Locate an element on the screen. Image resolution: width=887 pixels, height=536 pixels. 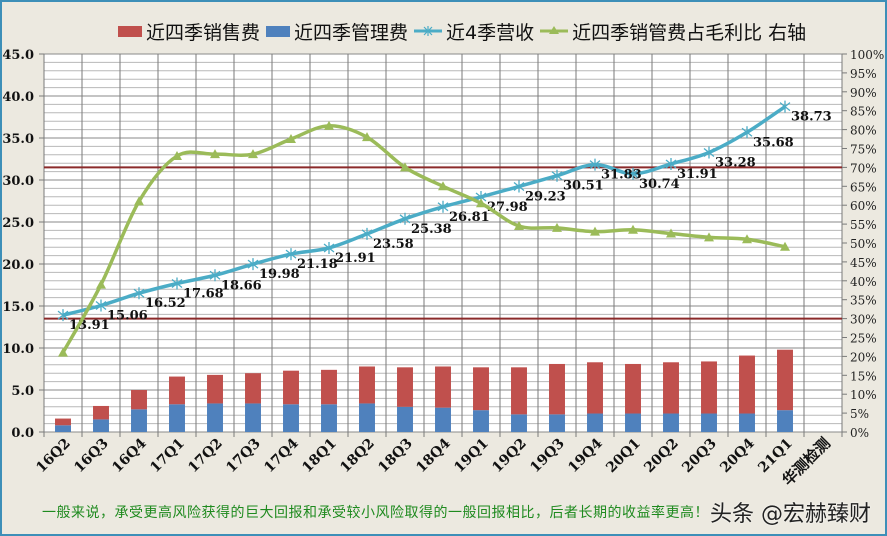
right-axis-tick-label: 70% is located at coordinates (863, 168).